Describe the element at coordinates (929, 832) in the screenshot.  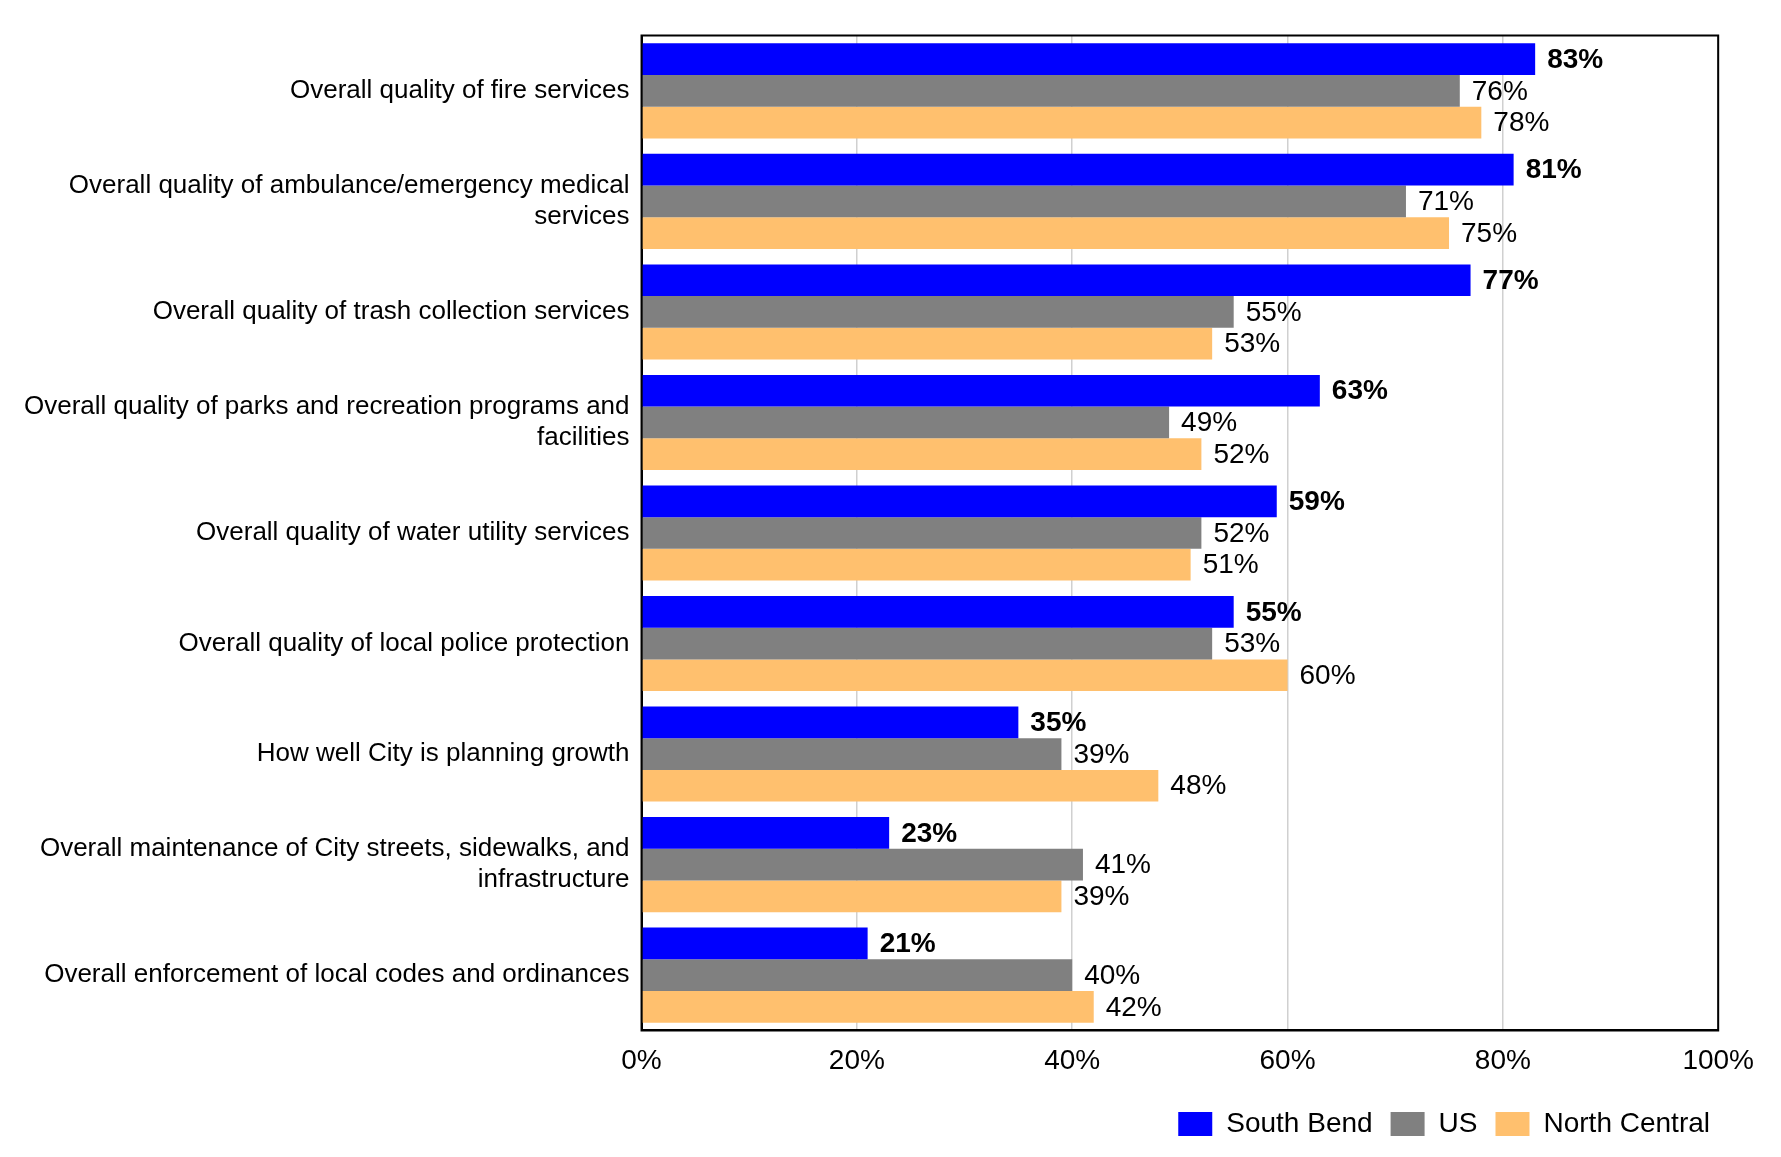
I see `data-label: 23%` at that location.